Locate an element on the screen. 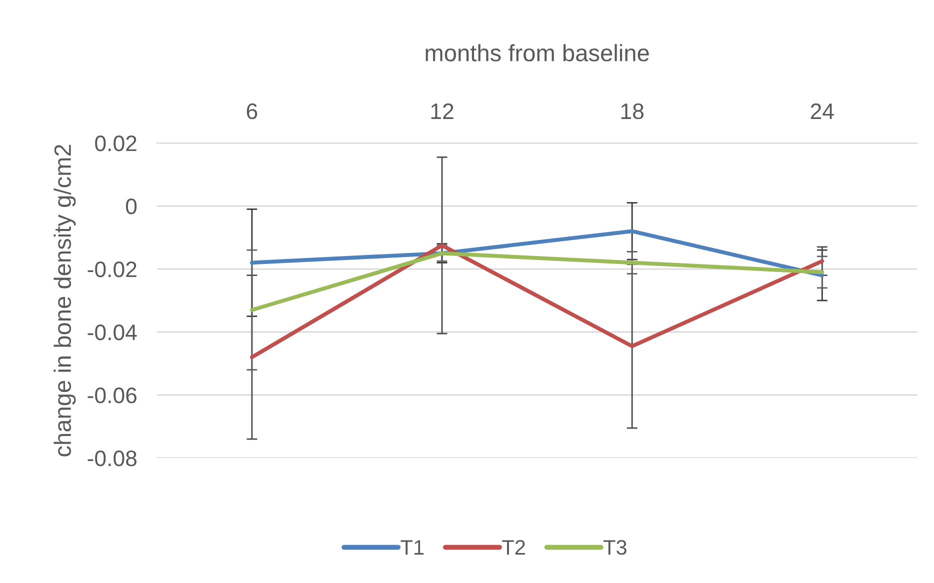 This screenshot has height=583, width=934. legend-label: T3 is located at coordinates (615, 547).